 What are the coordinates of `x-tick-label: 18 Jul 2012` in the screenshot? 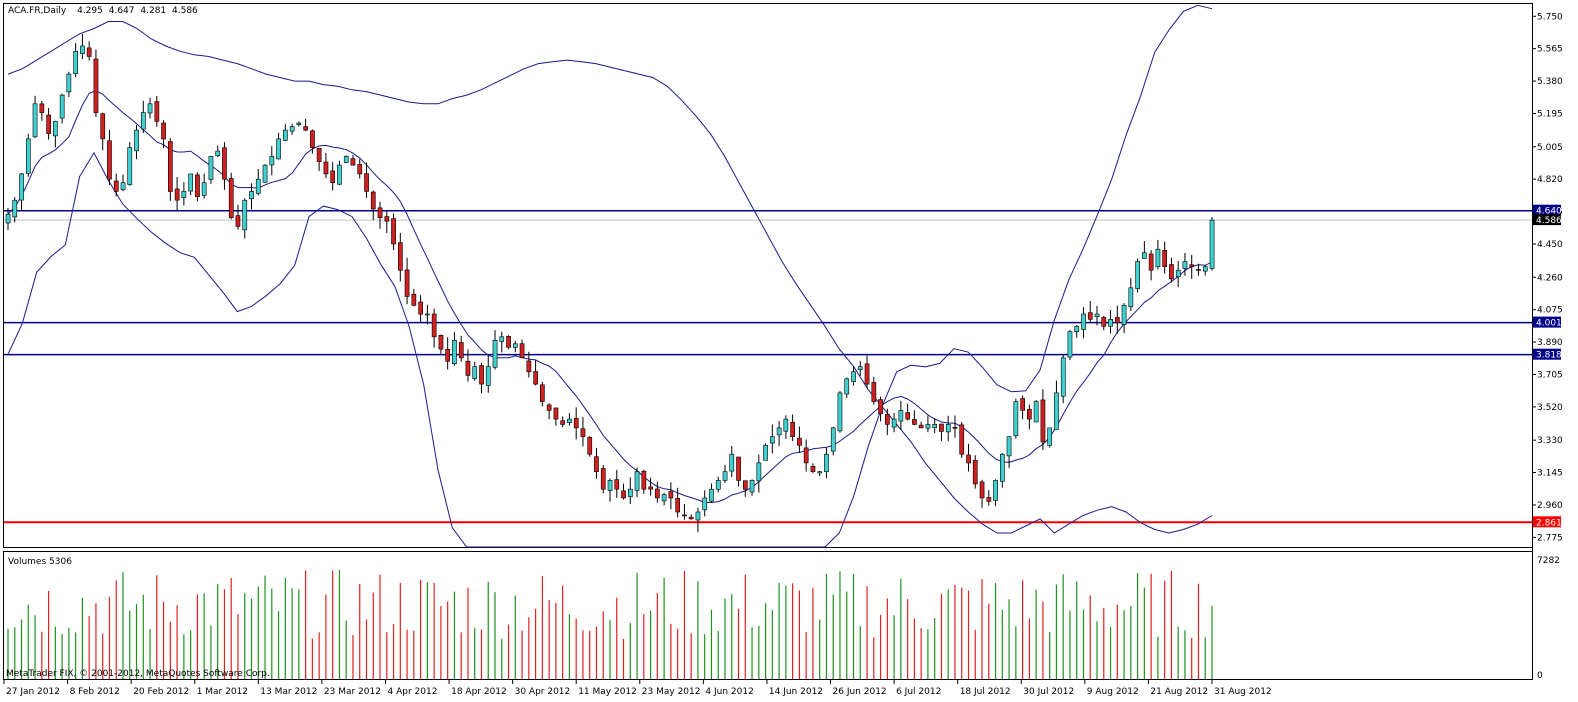 It's located at (985, 692).